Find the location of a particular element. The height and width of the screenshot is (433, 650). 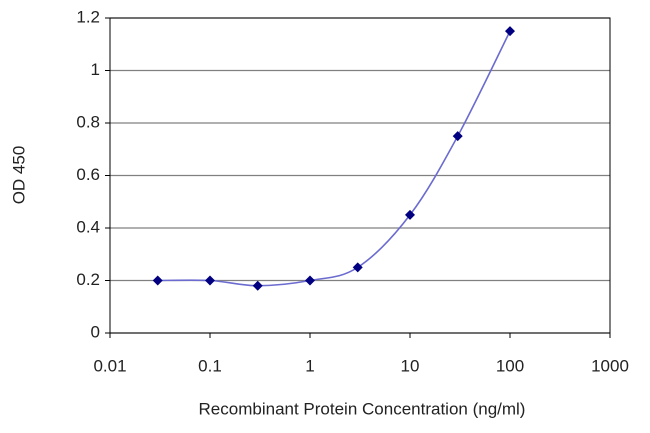

x-tick-label: 0.01 is located at coordinates (109, 365).